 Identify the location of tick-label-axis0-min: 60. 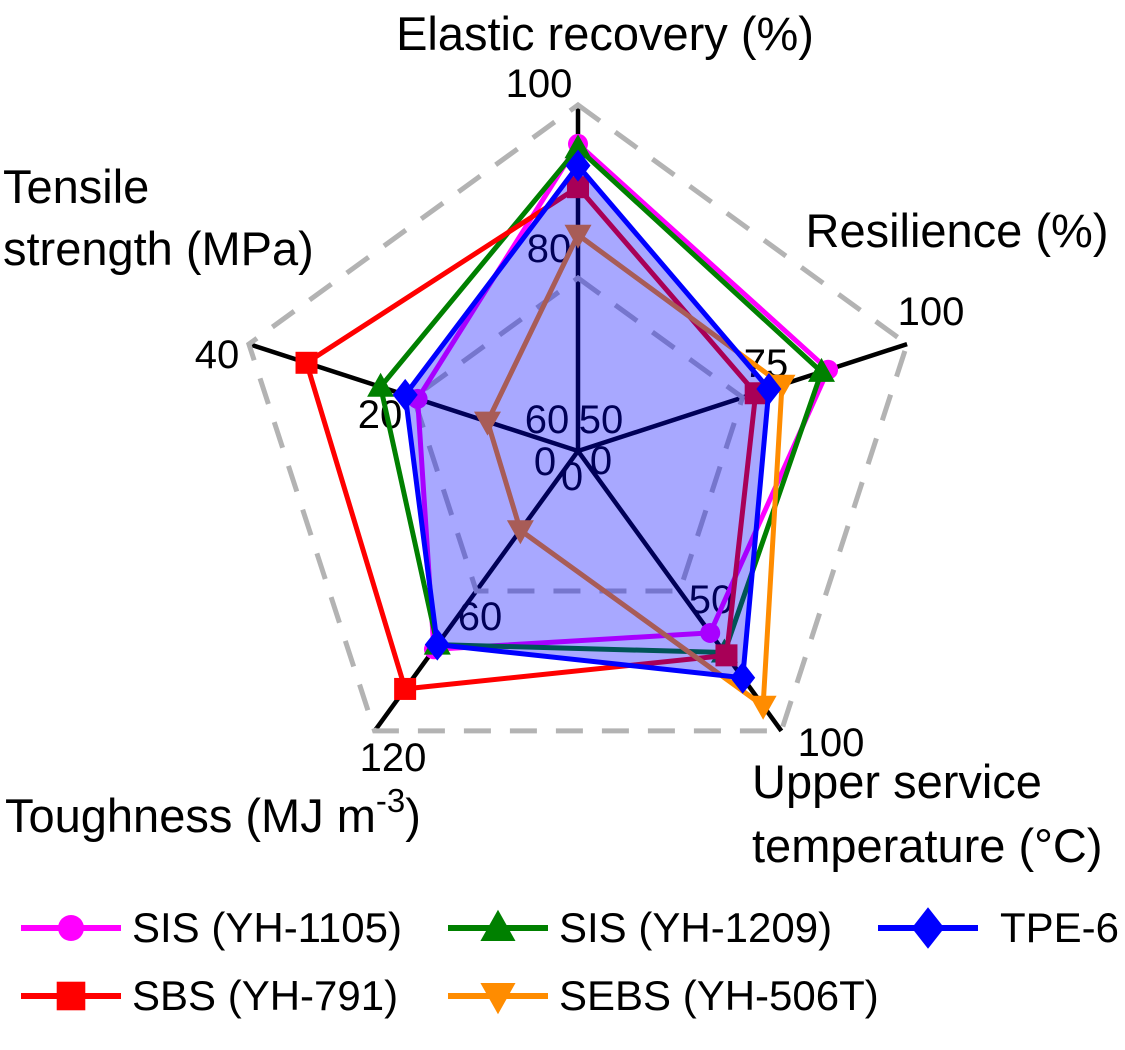
(547, 420).